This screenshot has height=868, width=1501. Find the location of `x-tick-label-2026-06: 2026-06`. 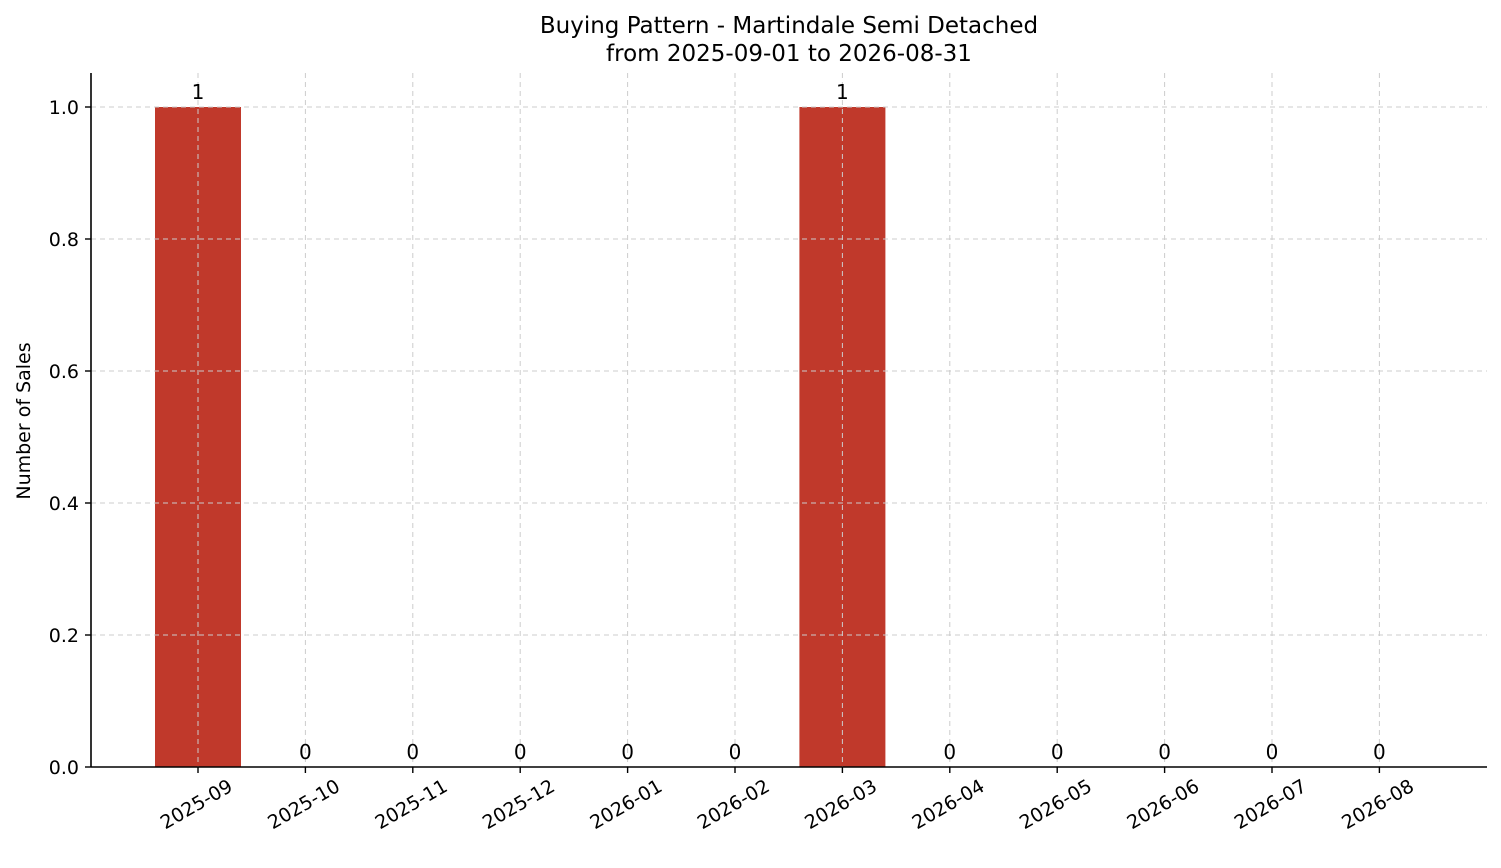

x-tick-label-2026-06: 2026-06 is located at coordinates (1163, 804).